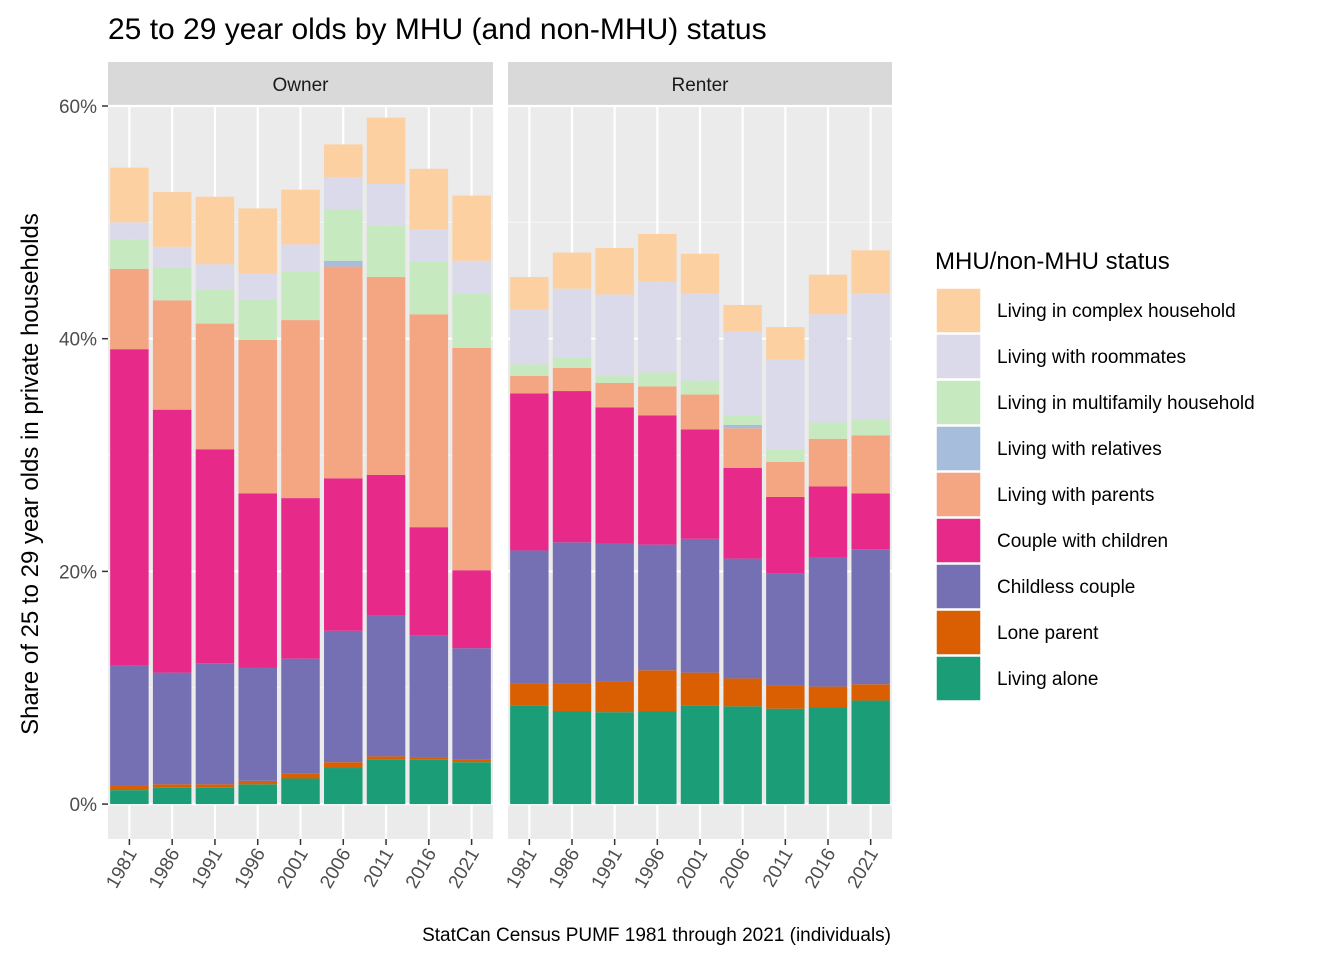  I want to click on bar-segment-lone-parent-2016, so click(429, 758).